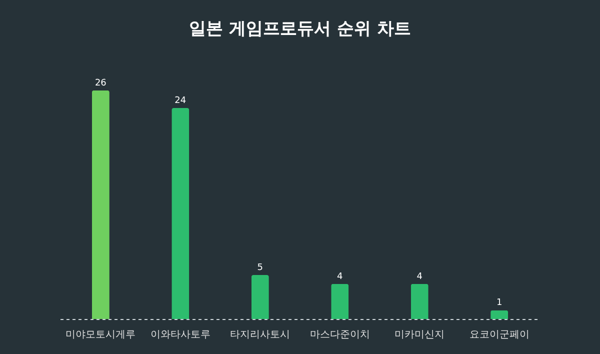  Describe the element at coordinates (499, 335) in the screenshot. I see `x-tick-label: 요코이군페이` at that location.